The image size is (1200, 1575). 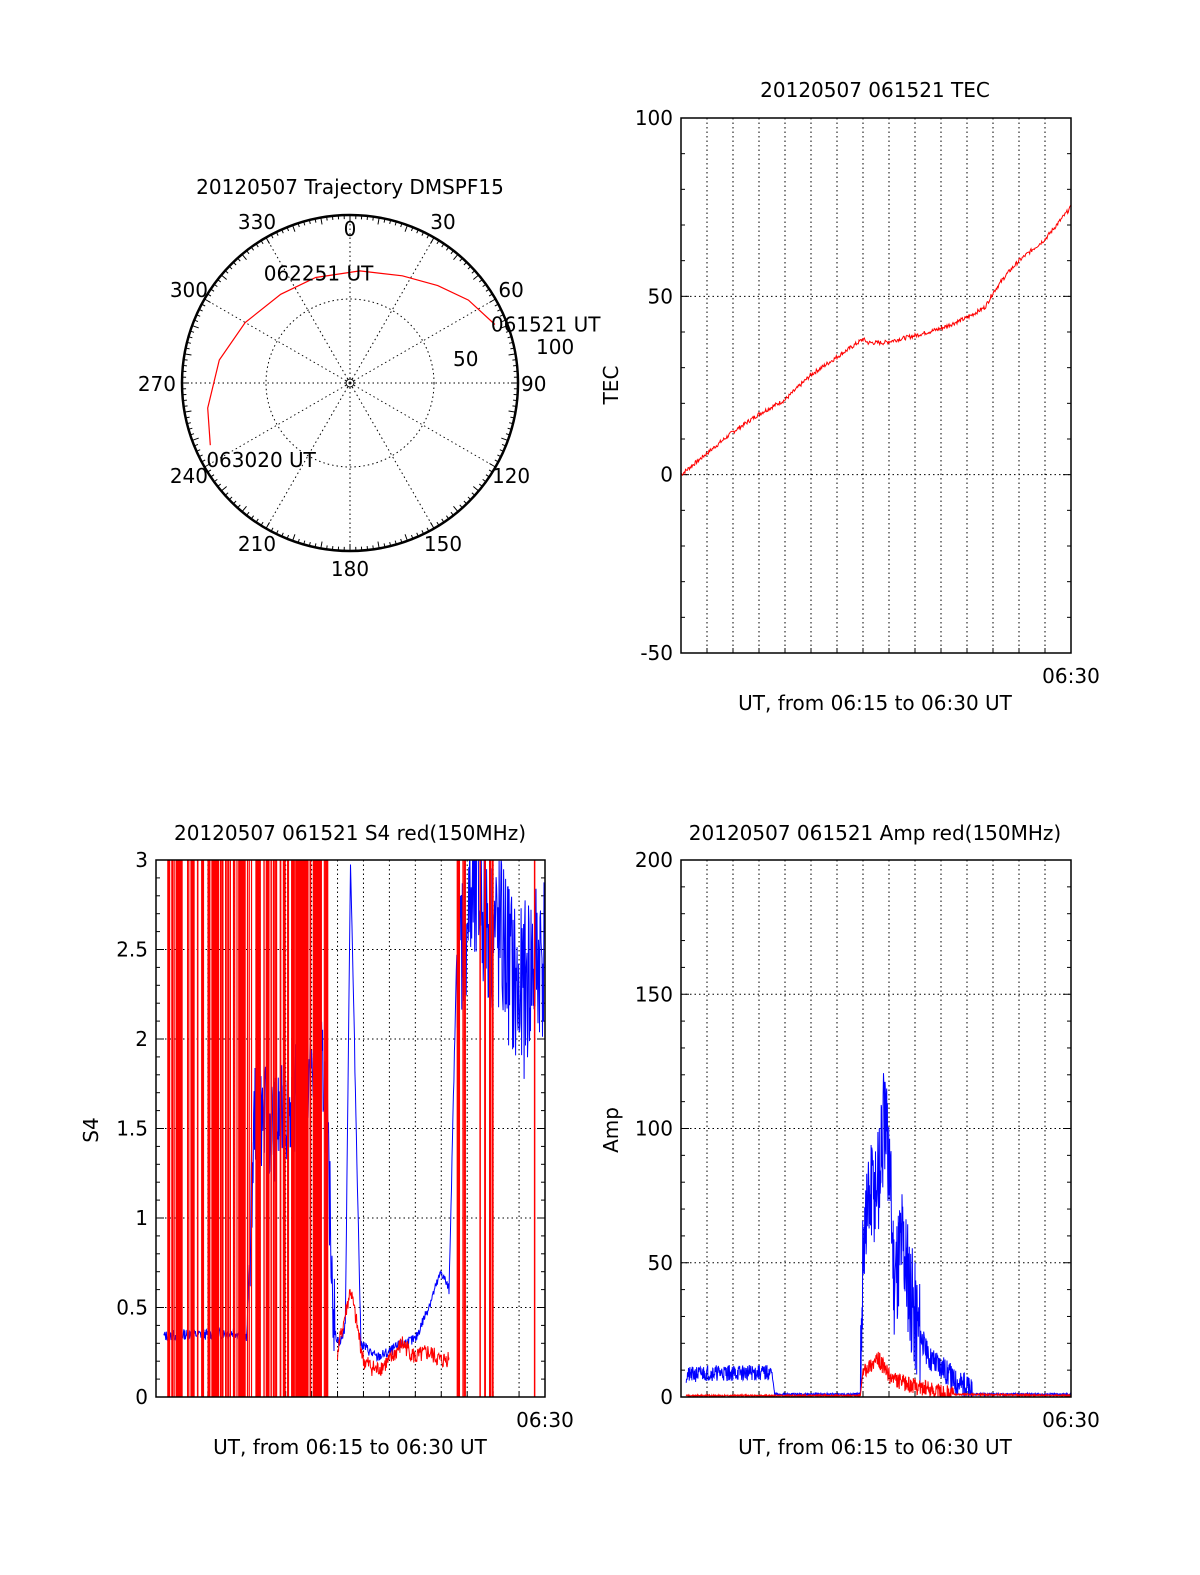 I want to click on polar-trajectory, so click(x=351, y=358).